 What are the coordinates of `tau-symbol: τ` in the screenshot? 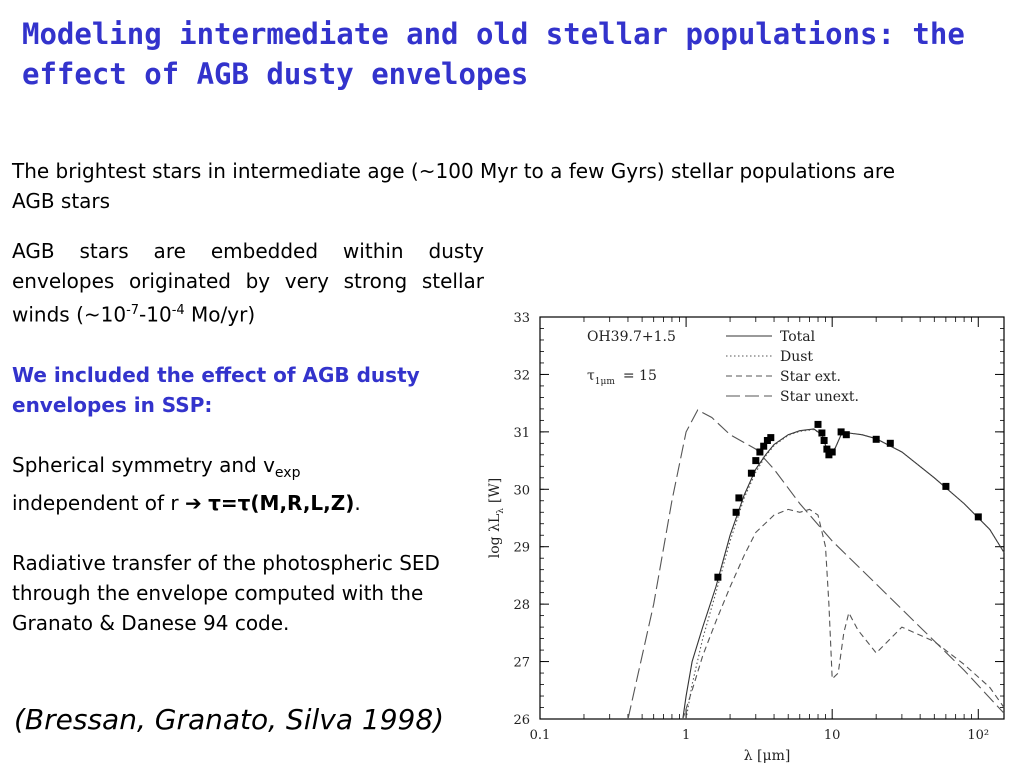 It's located at (591, 376).